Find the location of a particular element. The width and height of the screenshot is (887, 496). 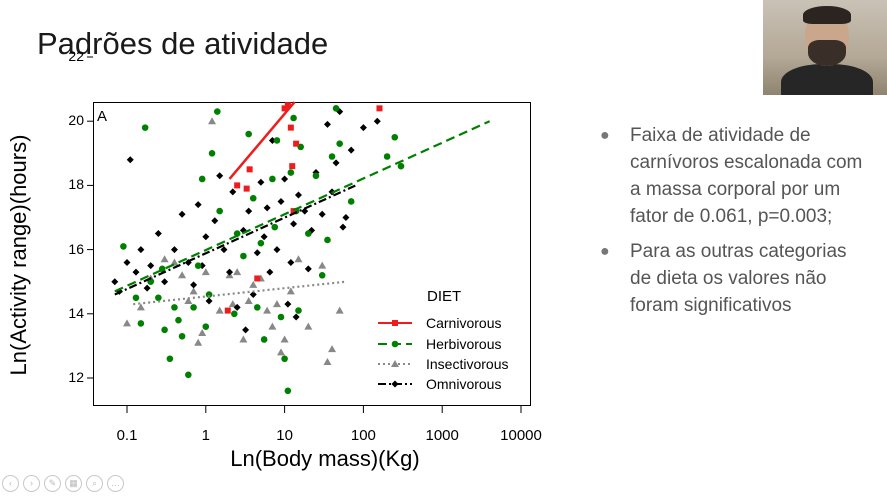

legend-item-insectivorous: Insectivorous is located at coordinates (464, 364).